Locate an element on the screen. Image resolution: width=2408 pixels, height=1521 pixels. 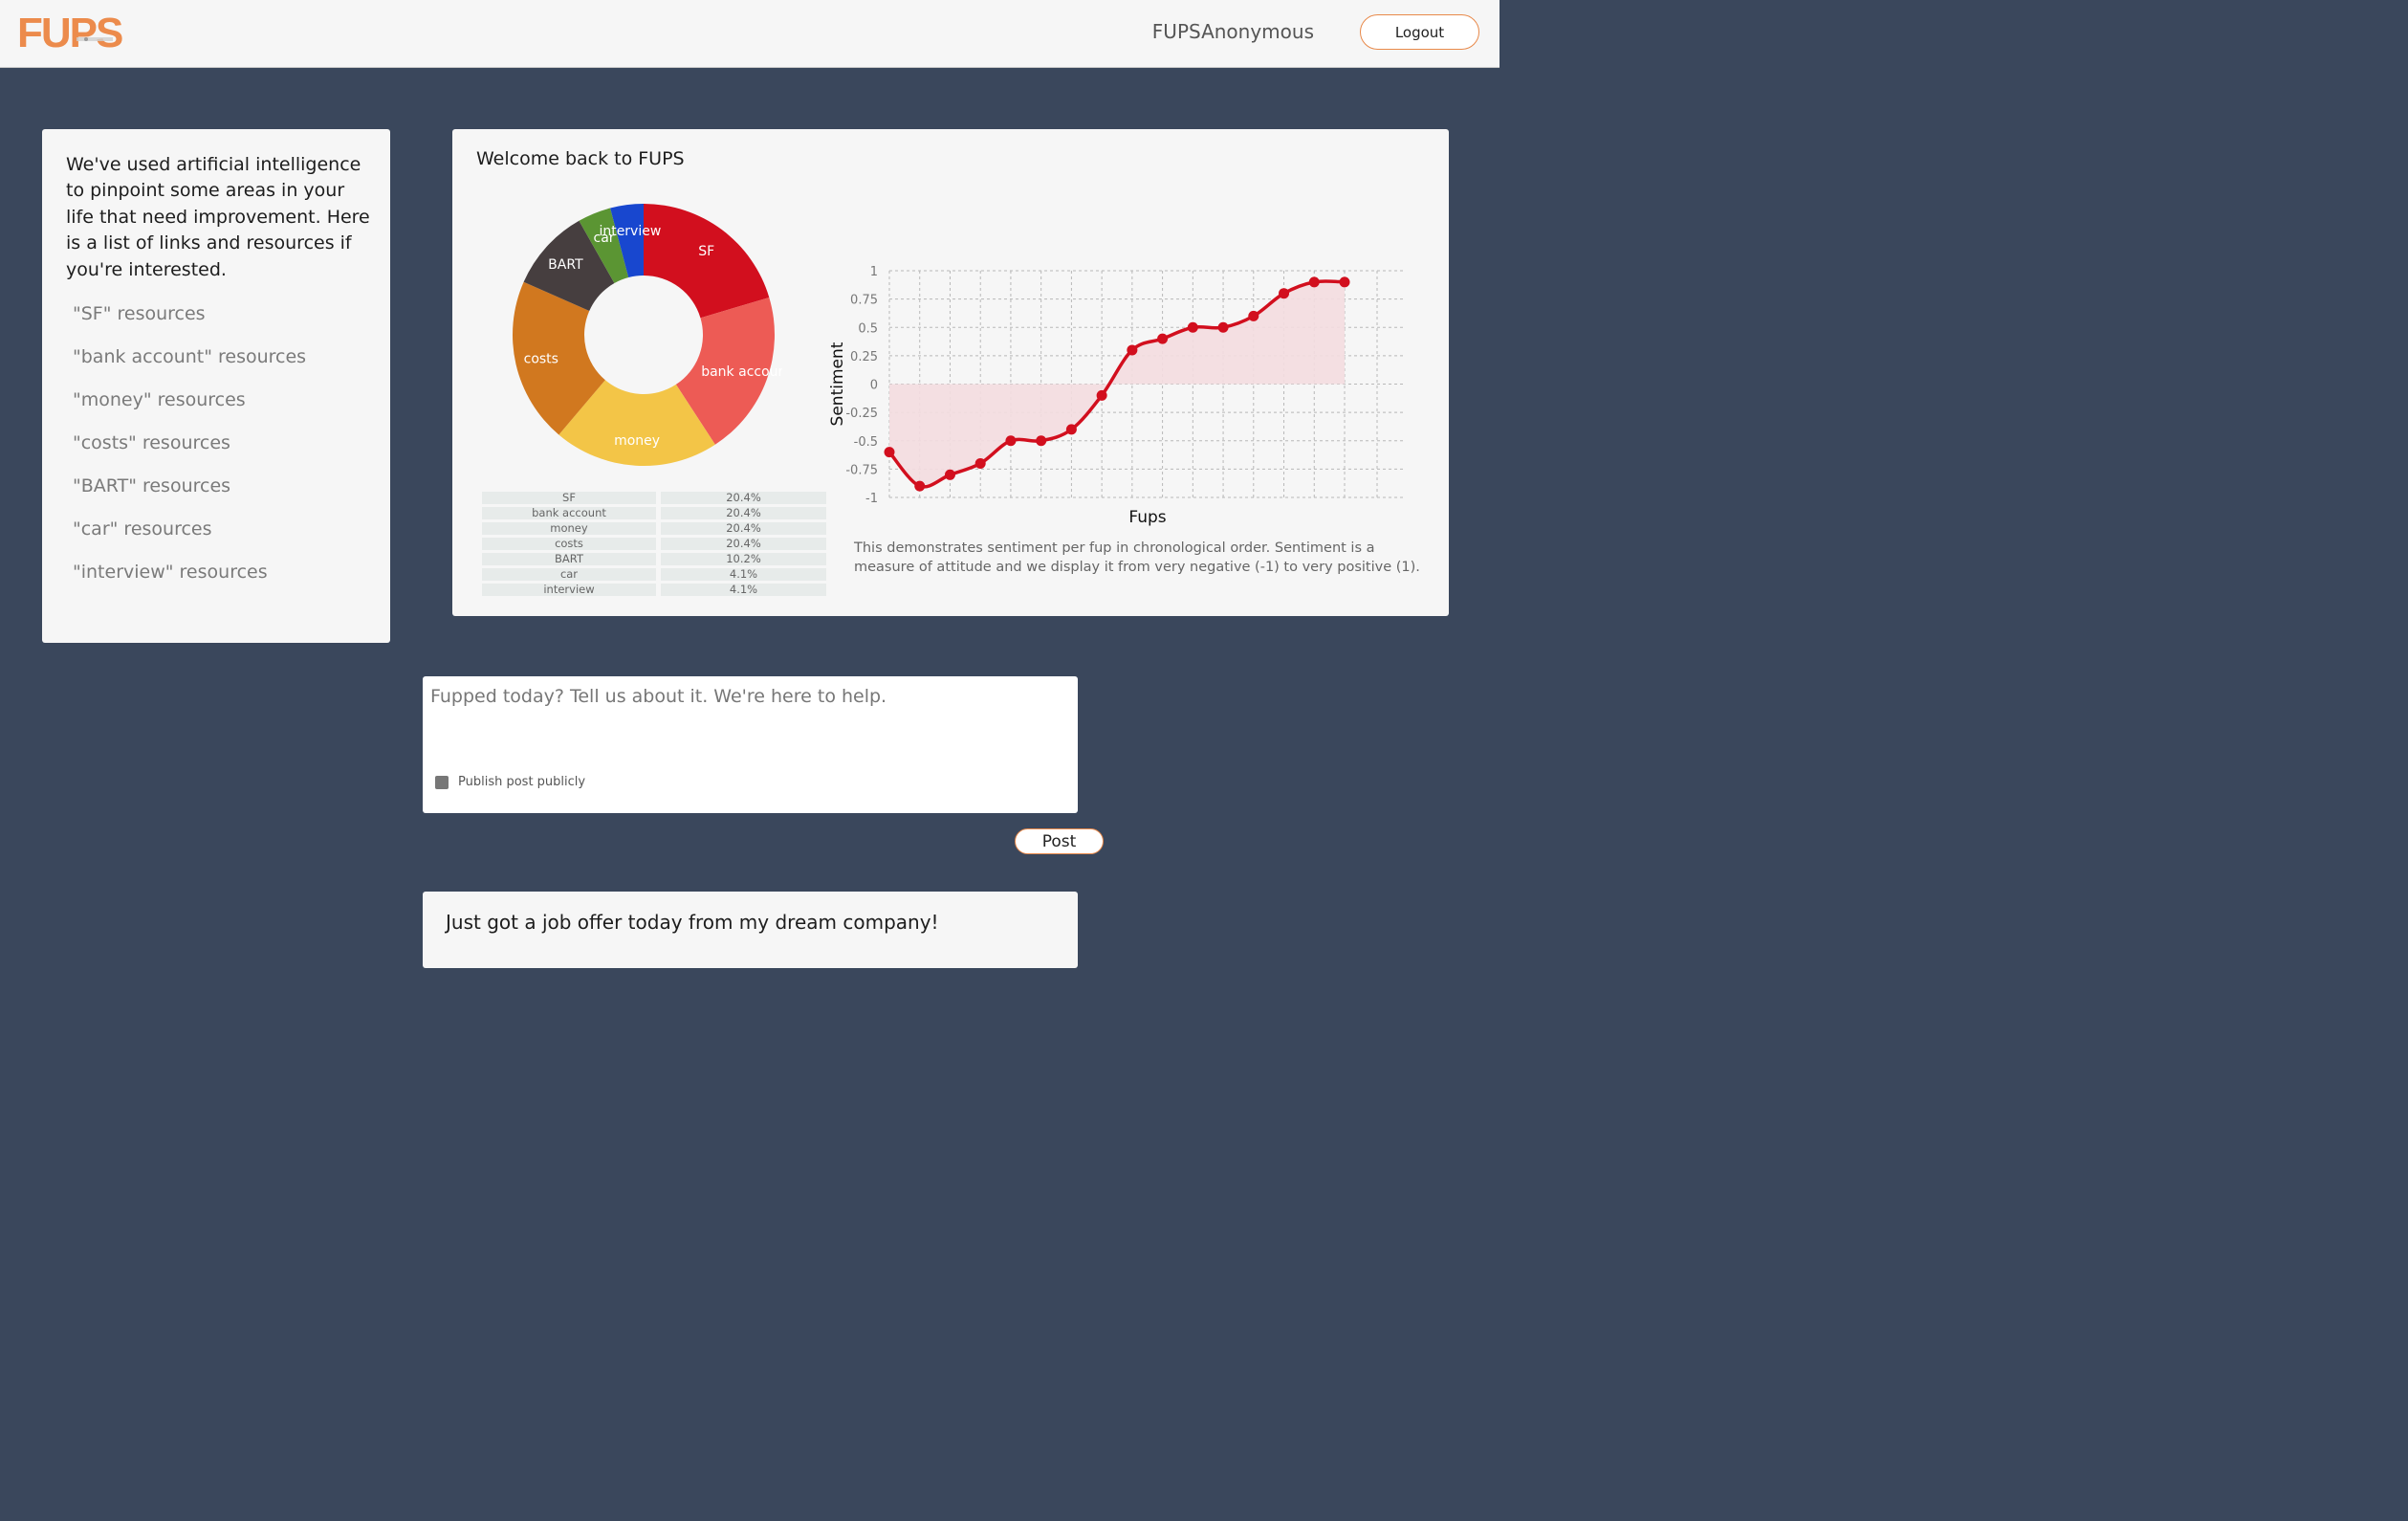
publish-checkbox is located at coordinates (442, 782).